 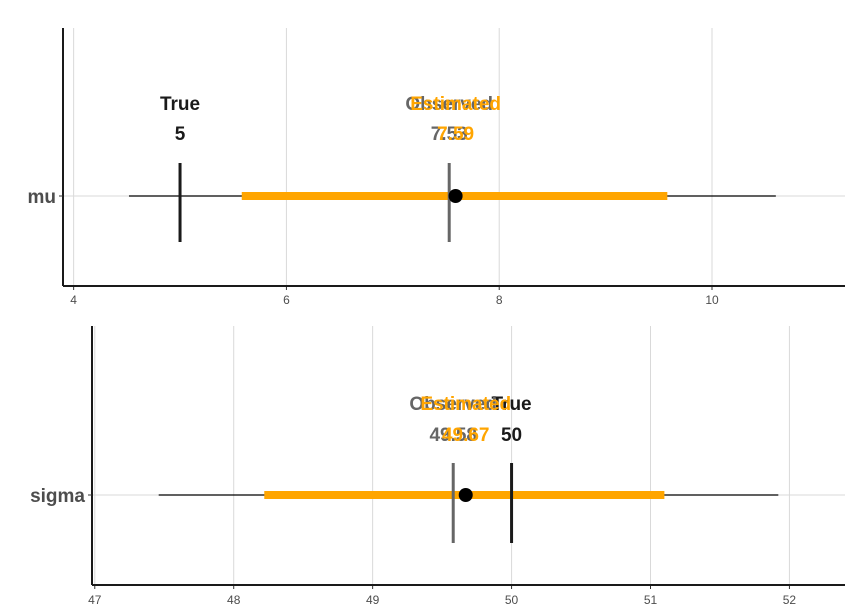 I want to click on x-tick-label: 48, so click(x=234, y=600).